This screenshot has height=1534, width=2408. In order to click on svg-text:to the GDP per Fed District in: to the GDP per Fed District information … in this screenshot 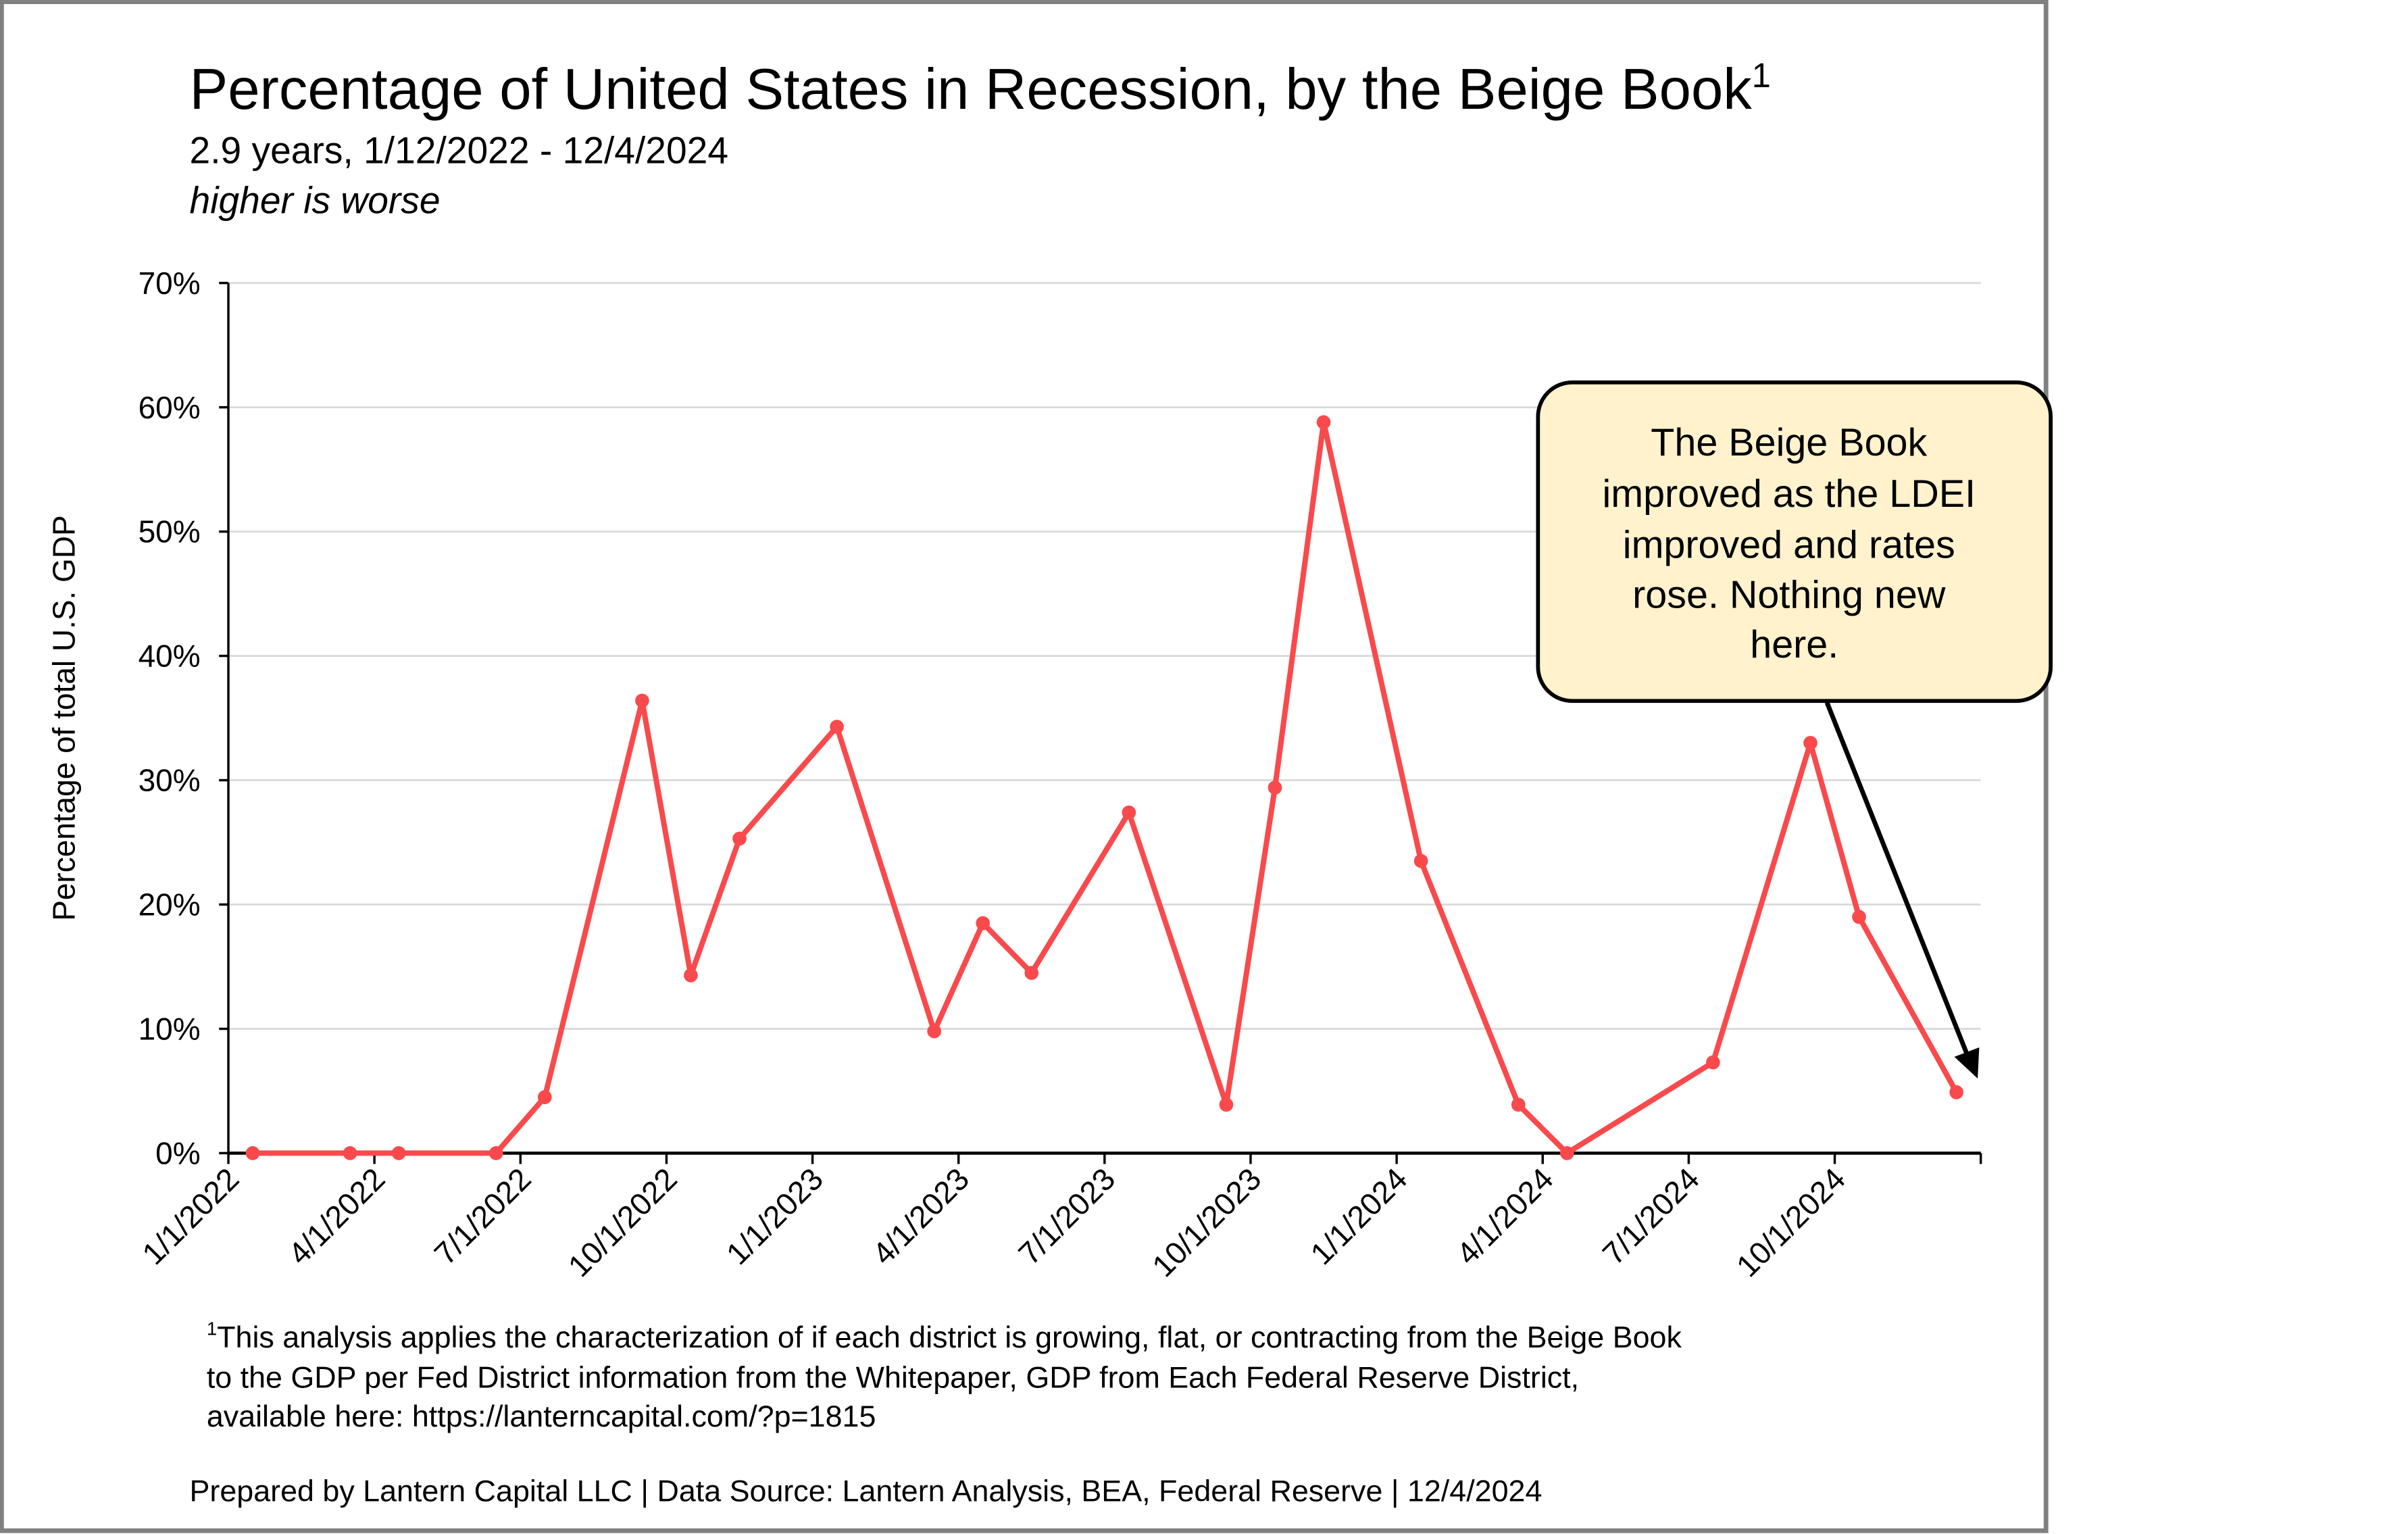, I will do `click(893, 1377)`.